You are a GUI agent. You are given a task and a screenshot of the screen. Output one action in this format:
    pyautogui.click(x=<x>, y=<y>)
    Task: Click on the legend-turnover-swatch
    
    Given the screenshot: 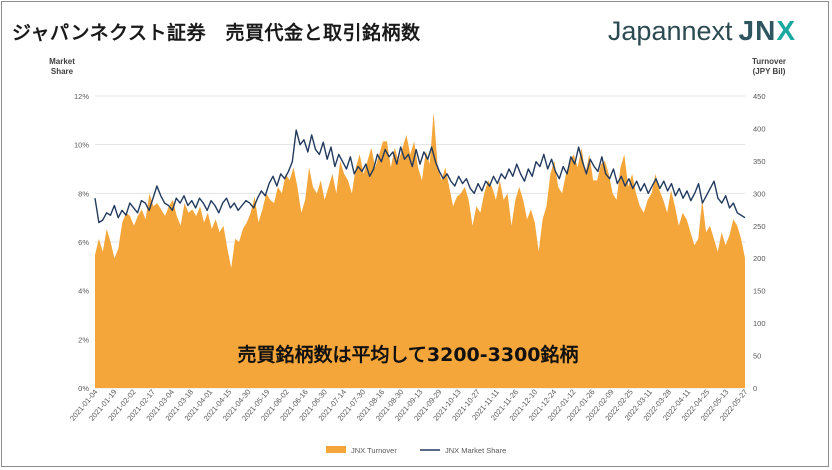 What is the action you would take?
    pyautogui.click(x=336, y=449)
    